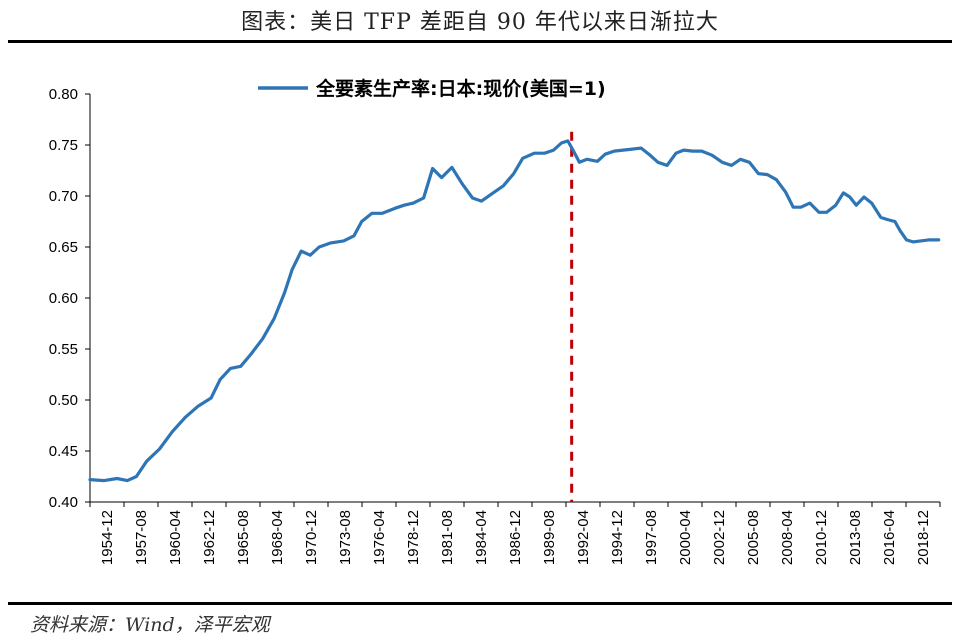 The height and width of the screenshot is (637, 960). Describe the element at coordinates (63, 400) in the screenshot. I see `y-tick-label: 0.50` at that location.